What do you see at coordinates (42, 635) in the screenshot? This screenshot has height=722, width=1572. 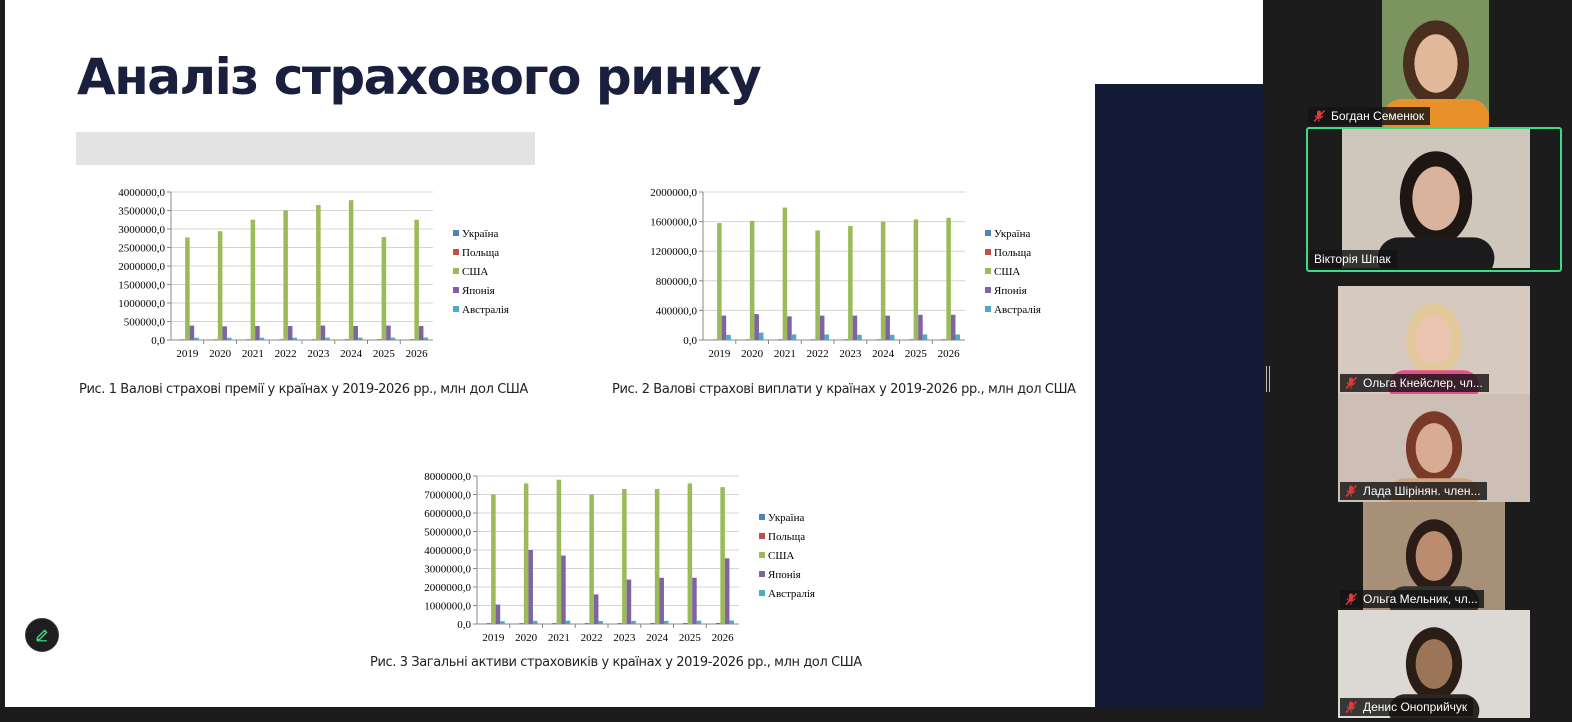 I see `annotate-pen-button` at bounding box center [42, 635].